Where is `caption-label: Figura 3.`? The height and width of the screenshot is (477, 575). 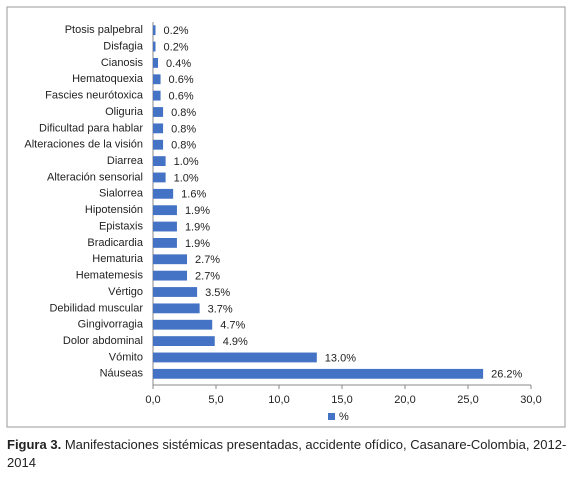 caption-label: Figura 3. is located at coordinates (34, 444).